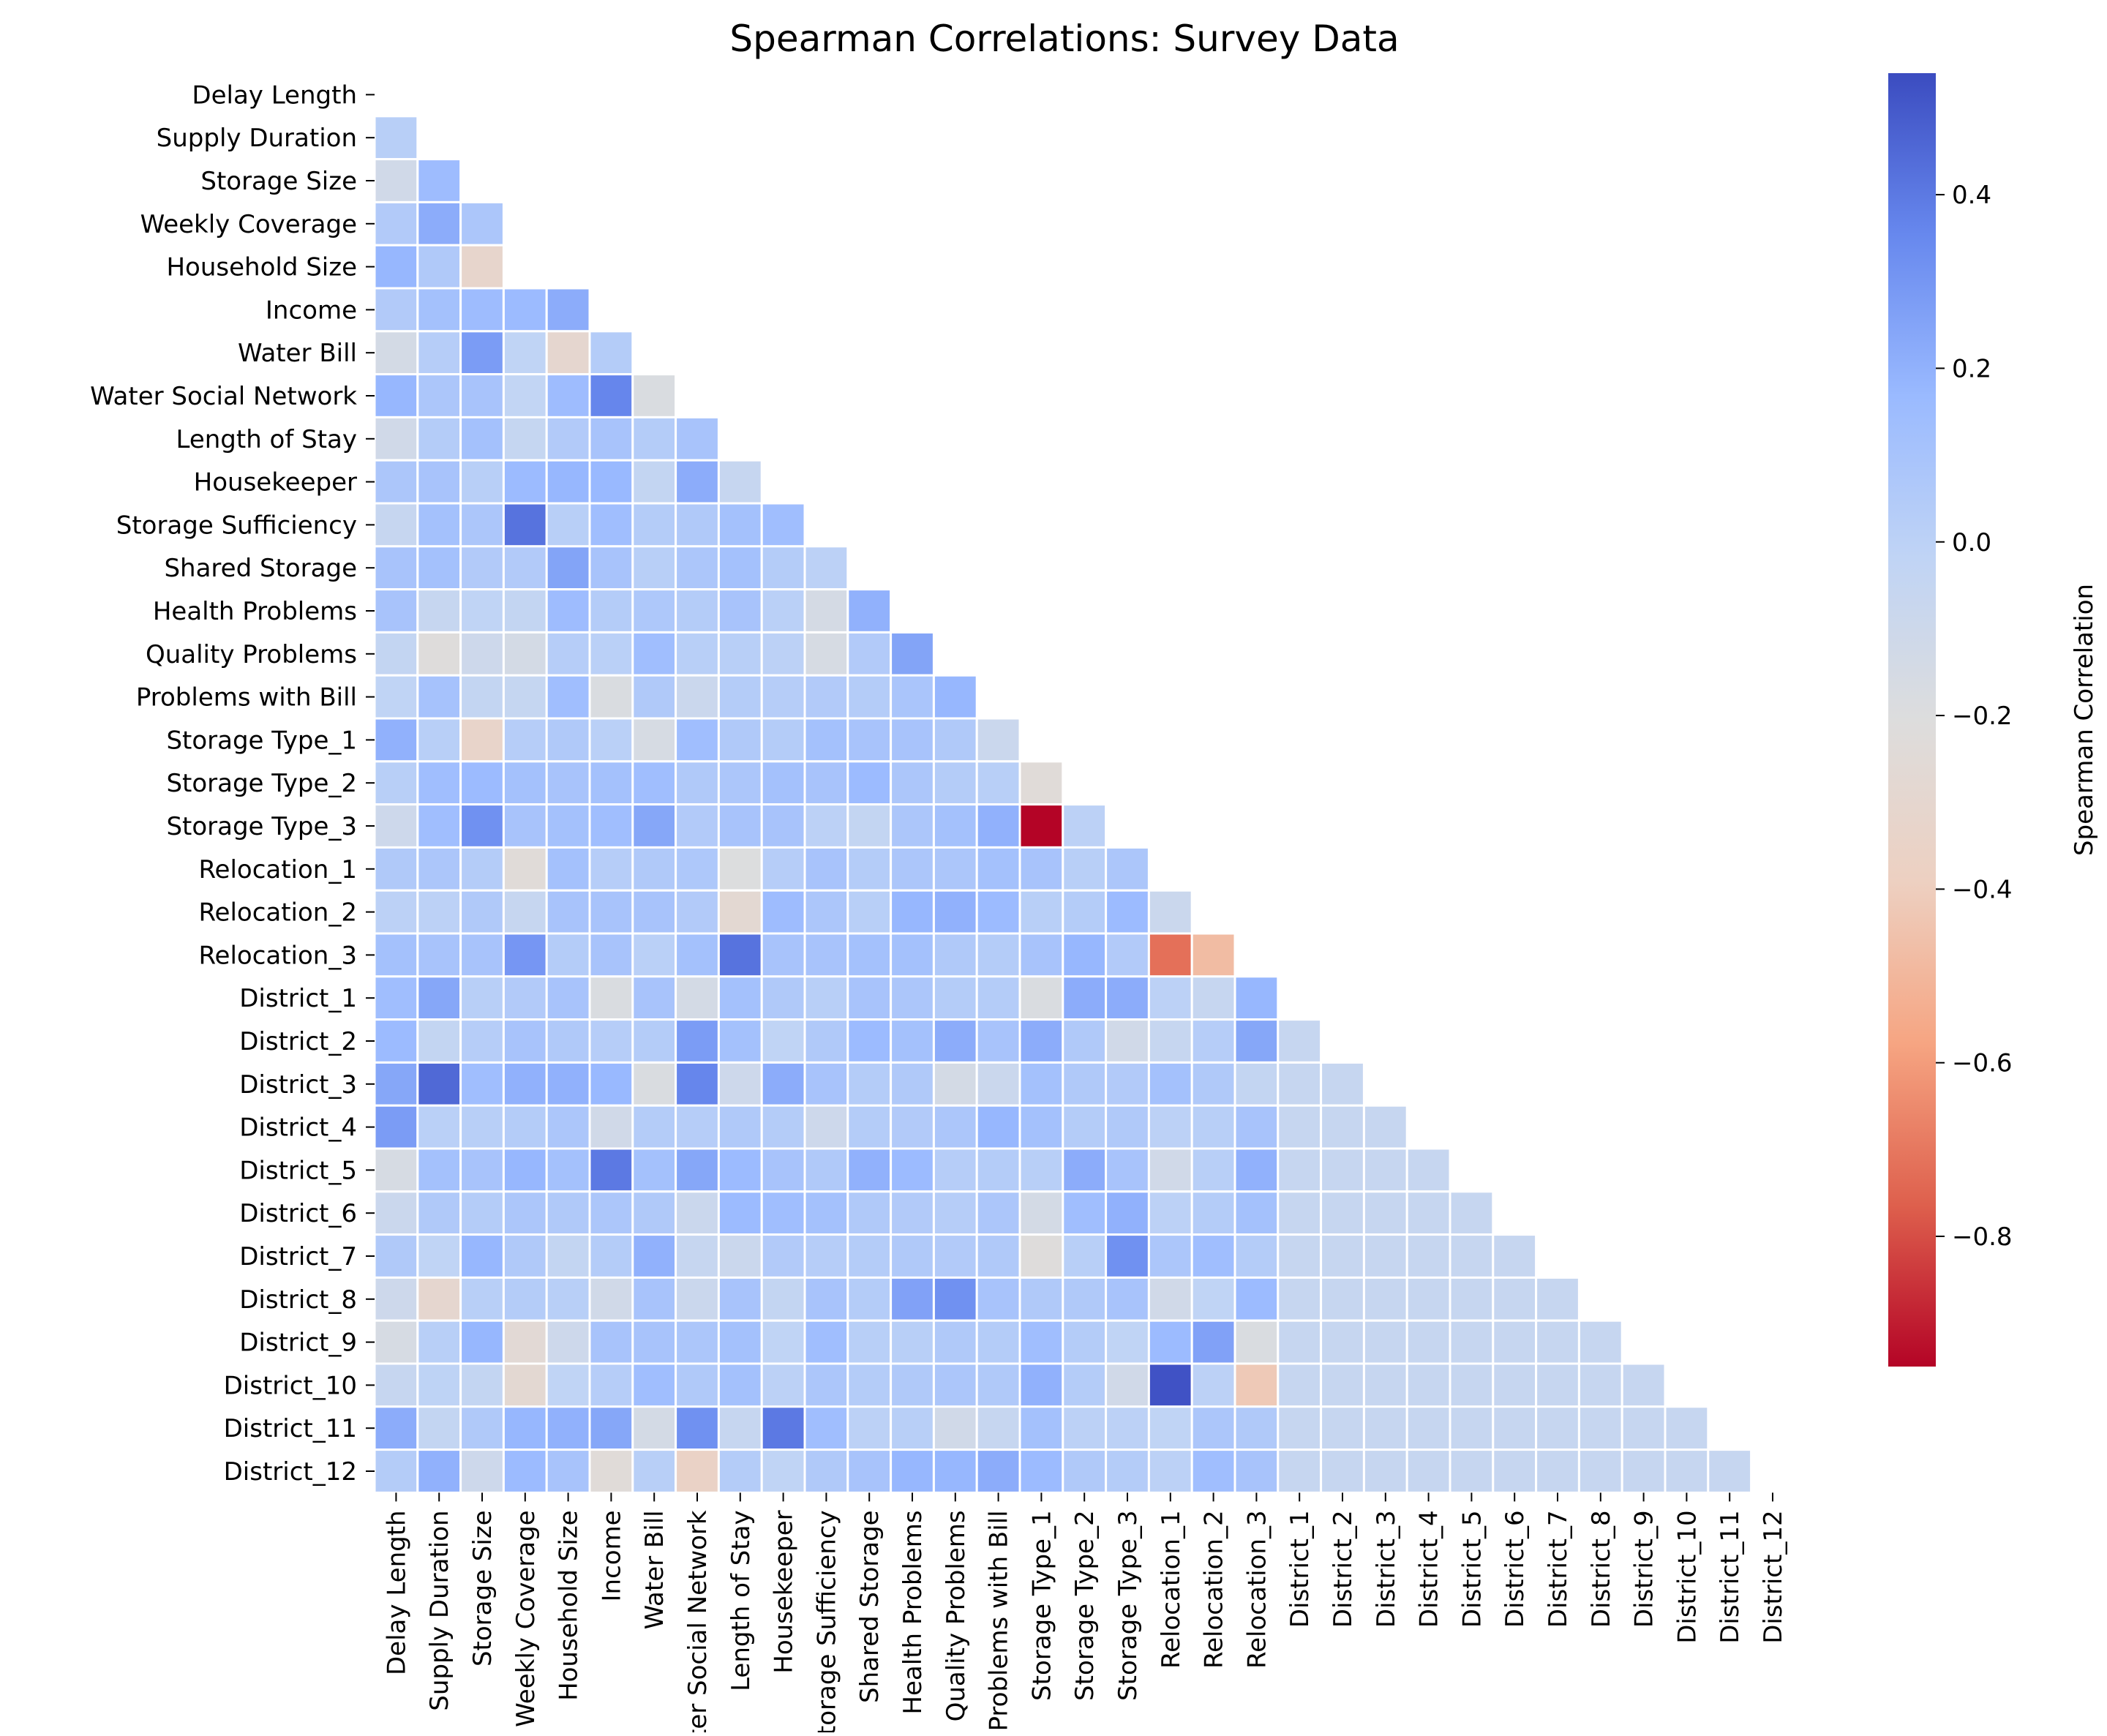 The image size is (2107, 1736). Describe the element at coordinates (913, 1612) in the screenshot. I see `x-tick-label: Health Problems` at that location.